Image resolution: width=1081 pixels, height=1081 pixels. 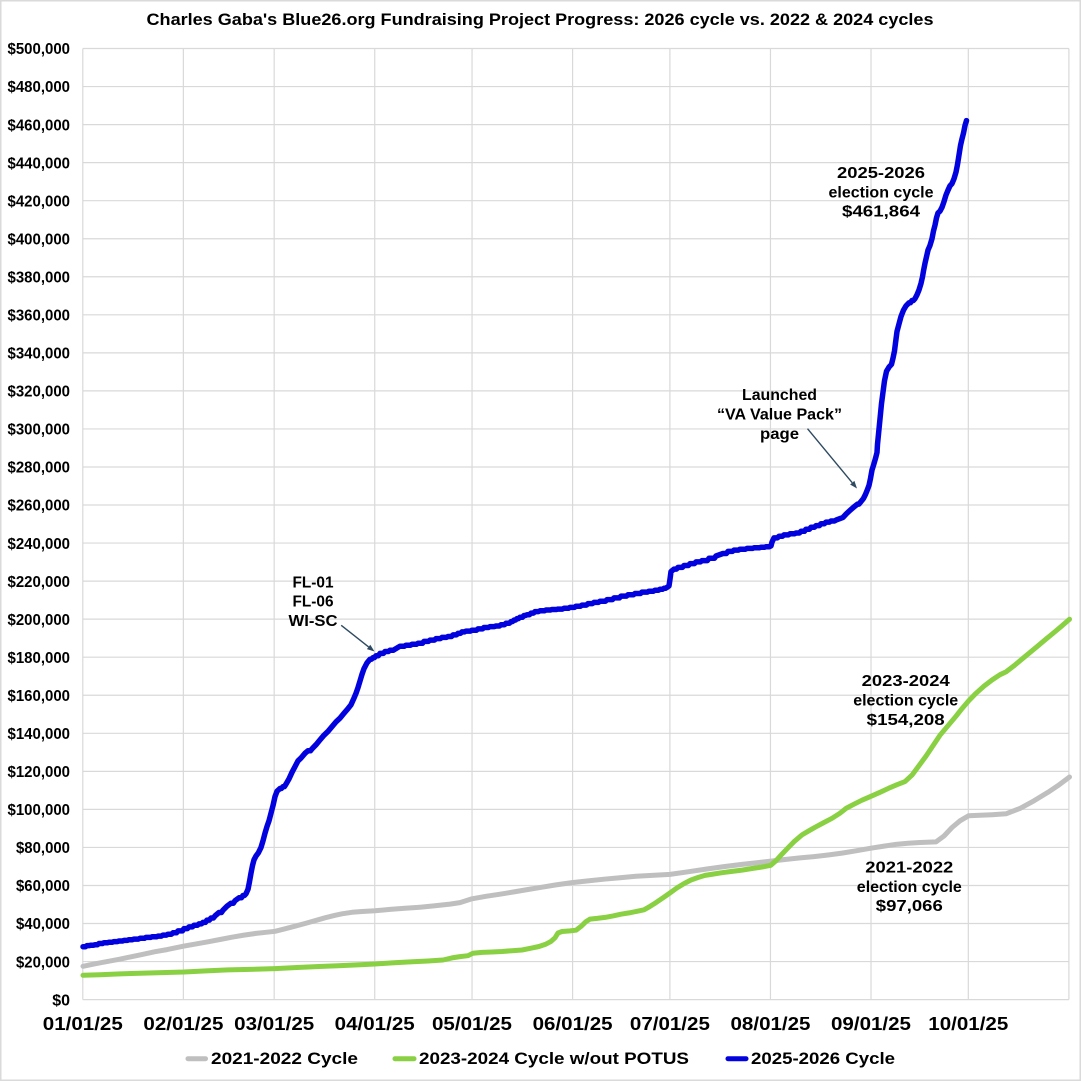 What do you see at coordinates (871, 1024) in the screenshot?
I see `svg-text: 09/01/25` at bounding box center [871, 1024].